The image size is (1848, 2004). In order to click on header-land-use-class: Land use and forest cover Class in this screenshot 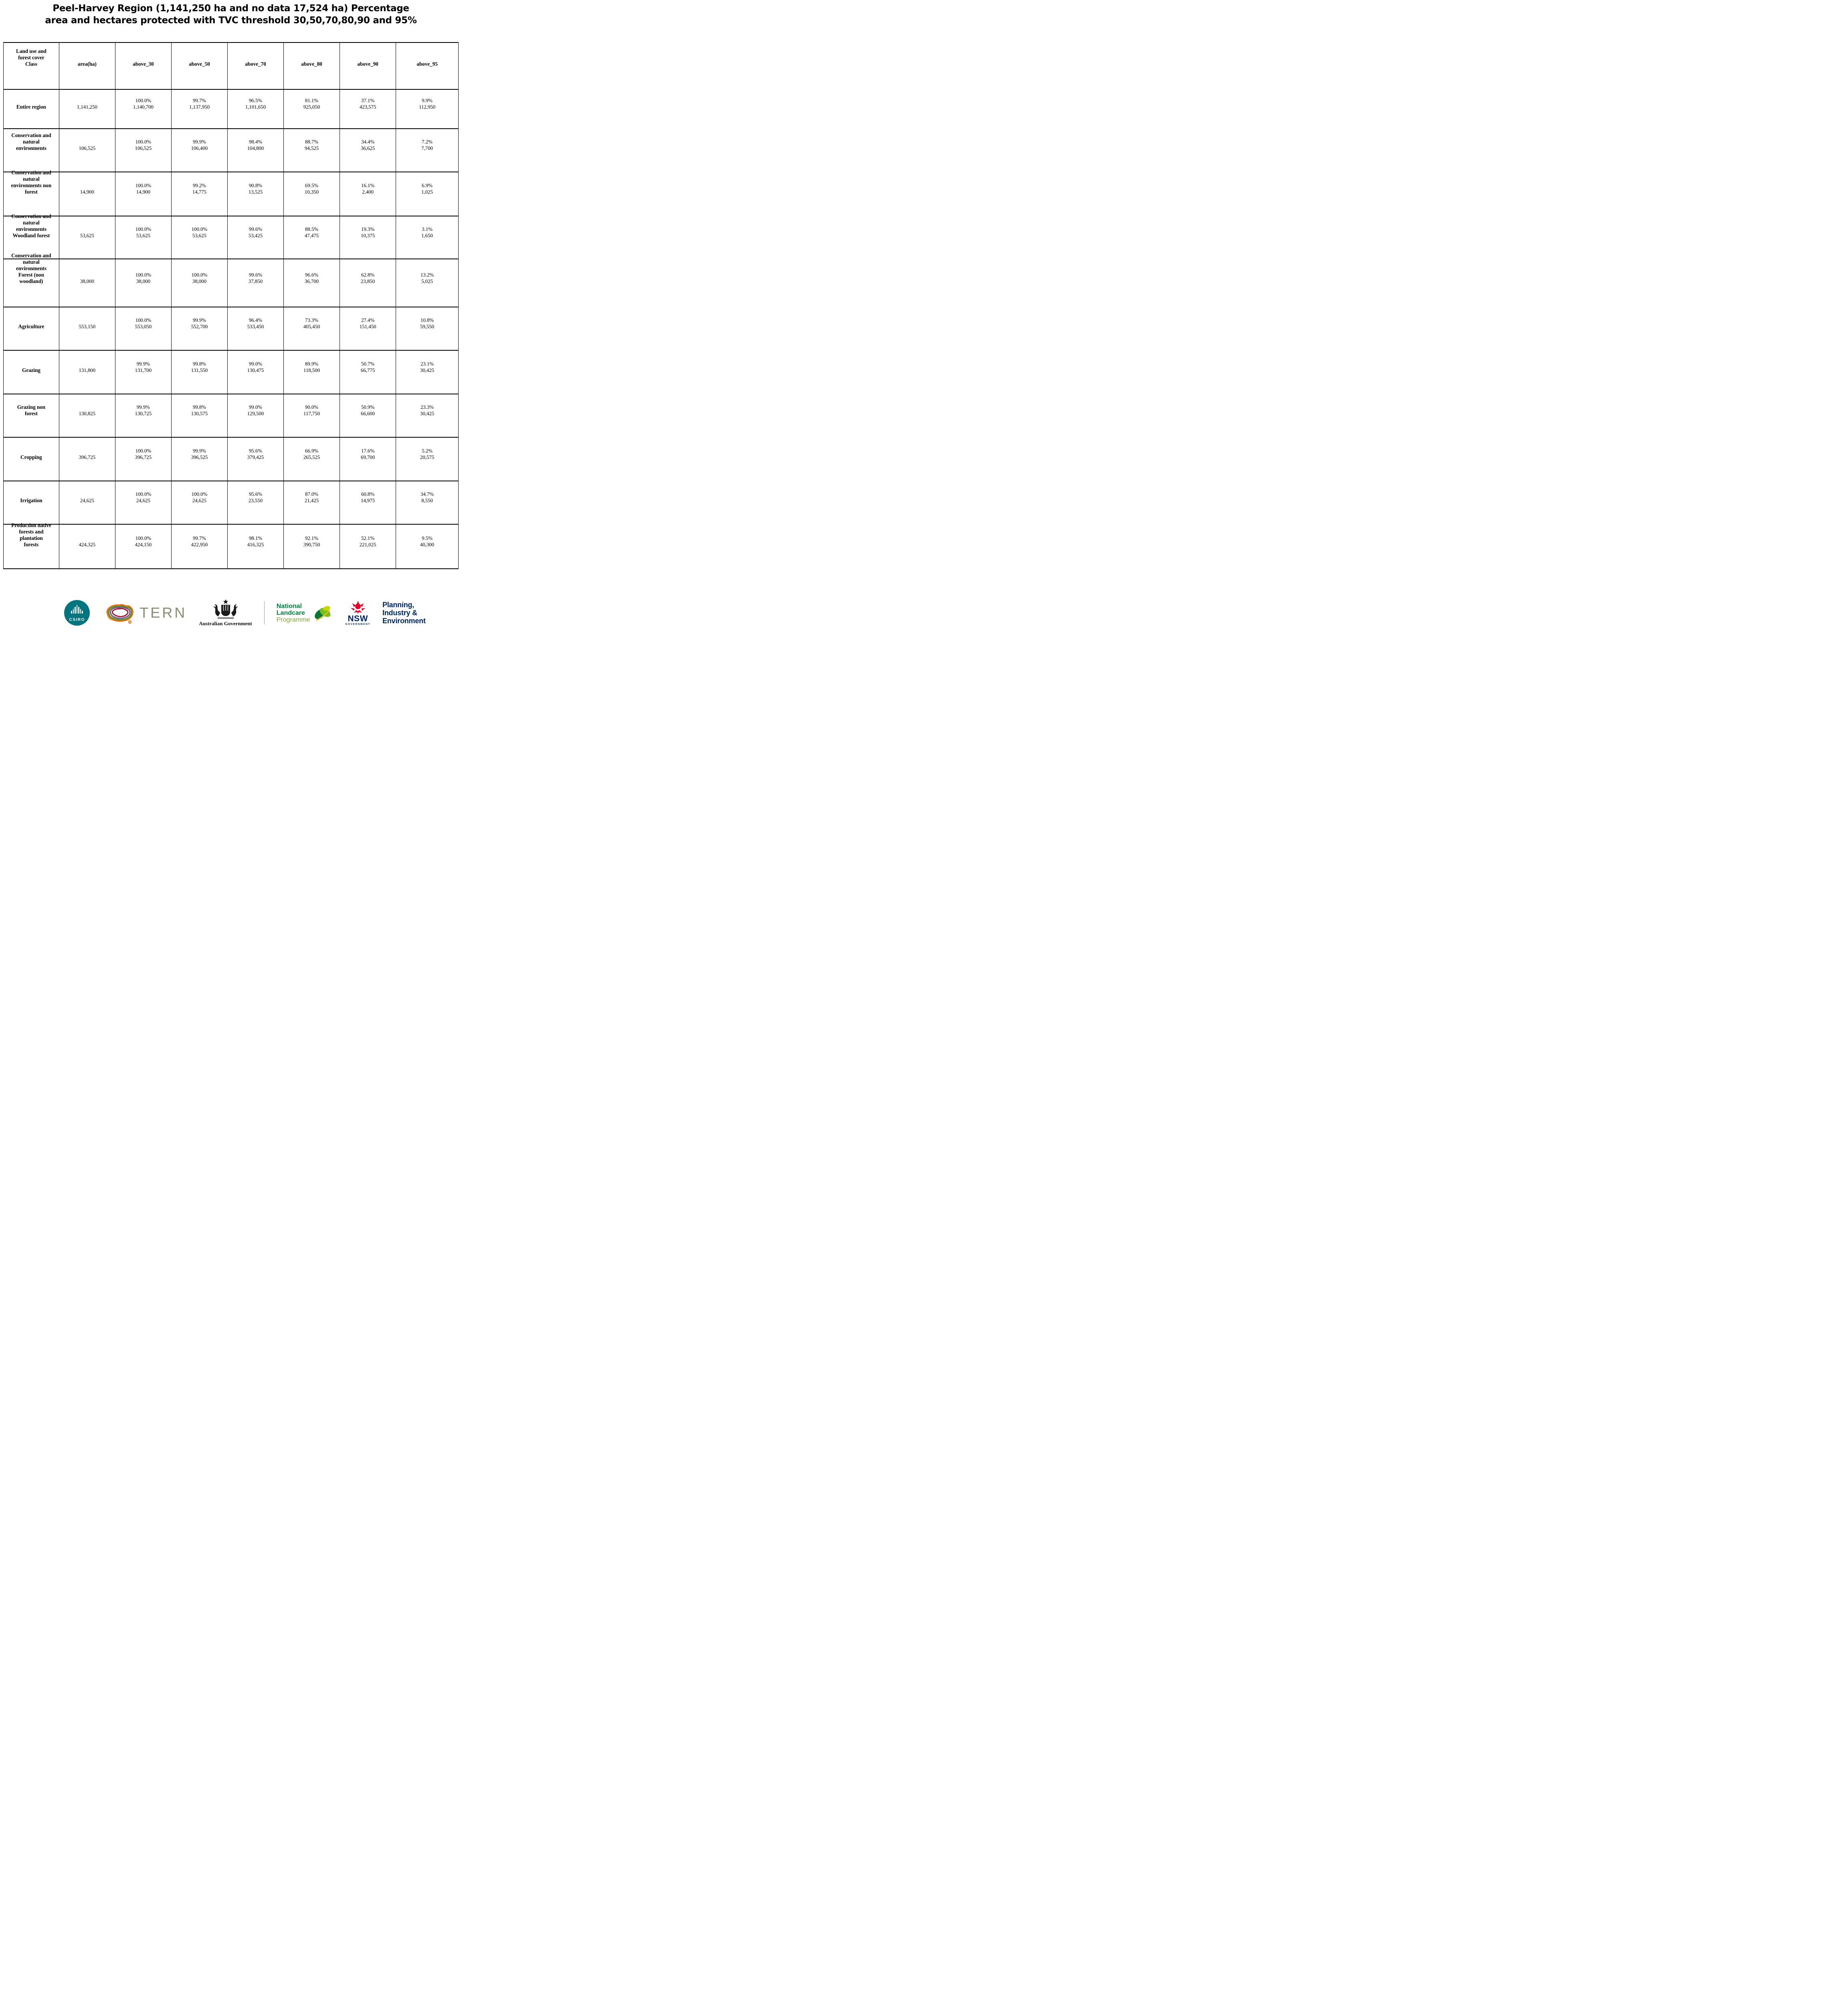, I will do `click(31, 58)`.